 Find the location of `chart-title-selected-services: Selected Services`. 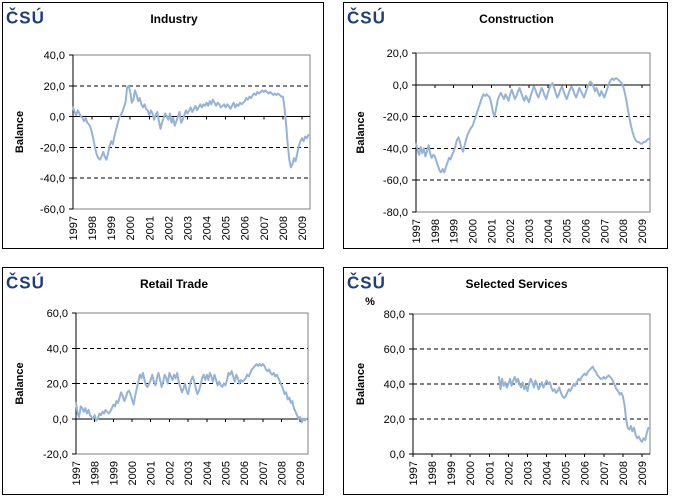

chart-title-selected-services: Selected Services is located at coordinates (516, 284).